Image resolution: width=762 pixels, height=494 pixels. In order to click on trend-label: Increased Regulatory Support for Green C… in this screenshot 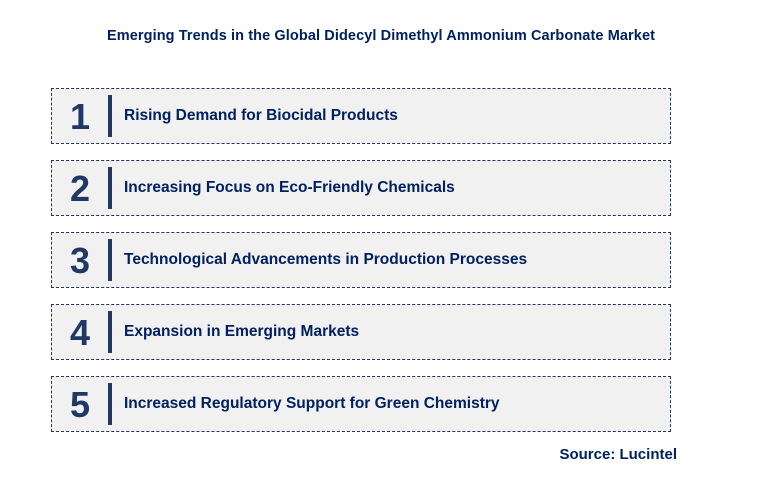, I will do `click(312, 403)`.